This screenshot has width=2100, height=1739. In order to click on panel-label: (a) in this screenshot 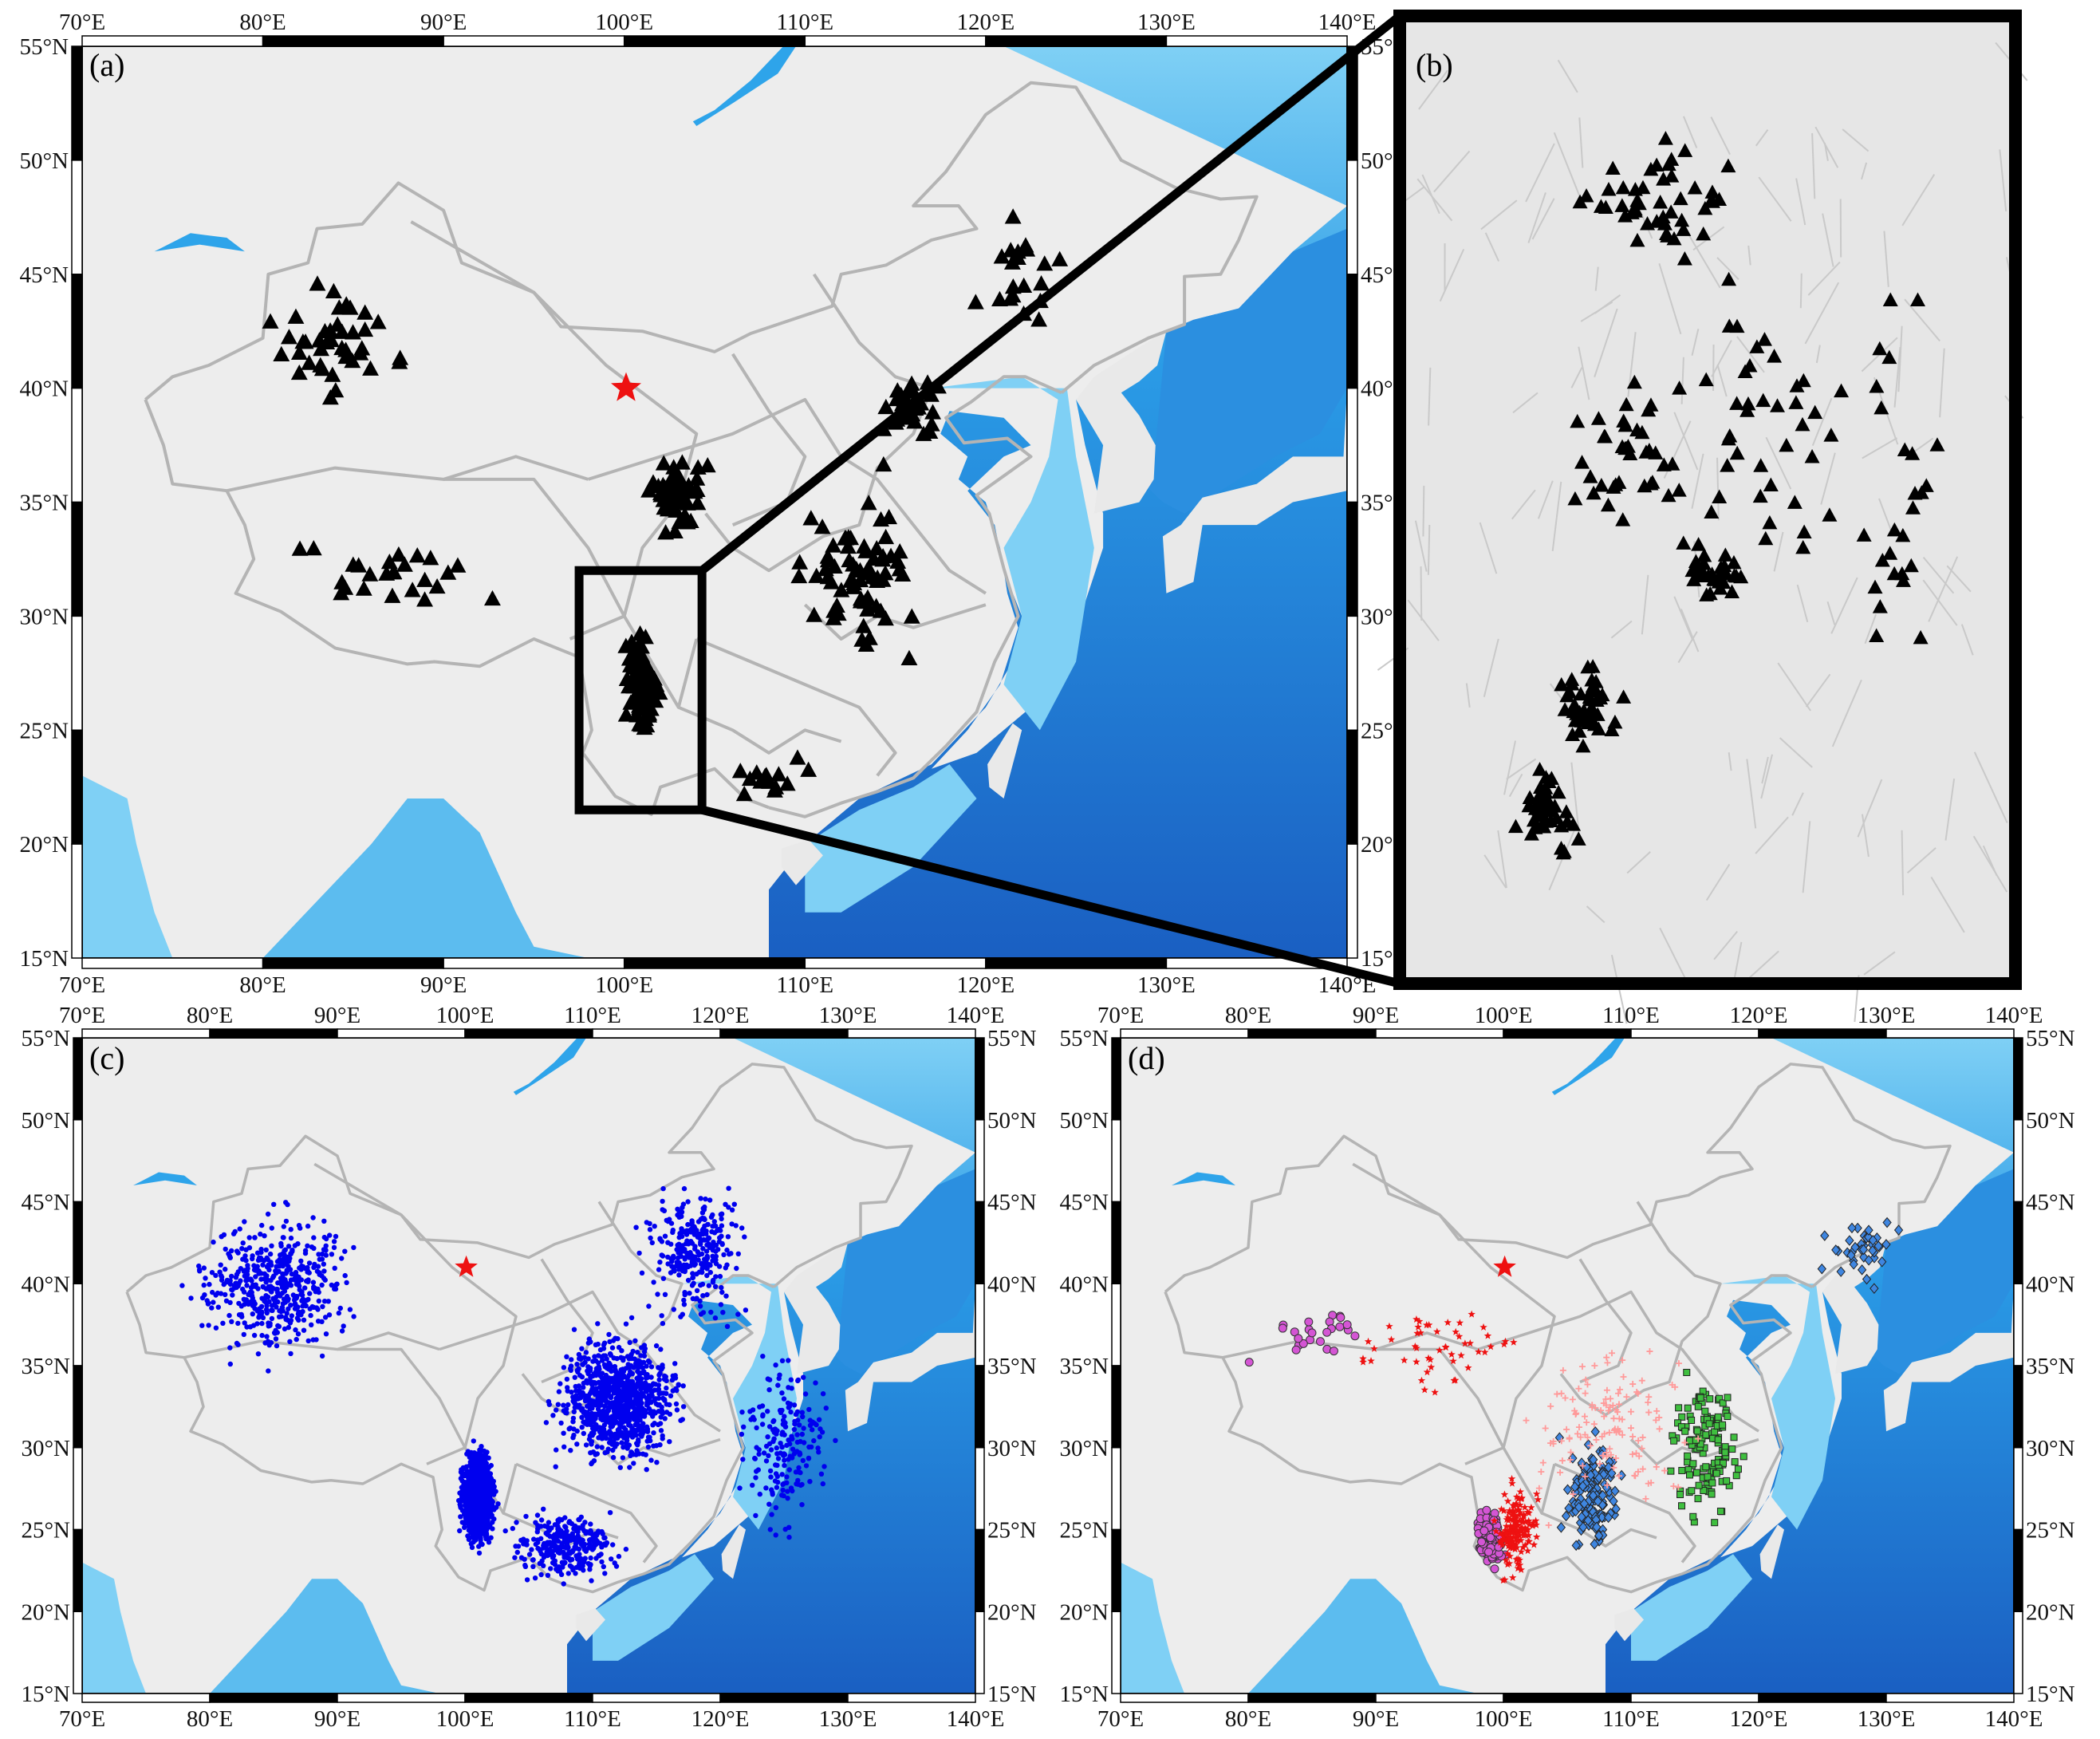, I will do `click(106, 65)`.